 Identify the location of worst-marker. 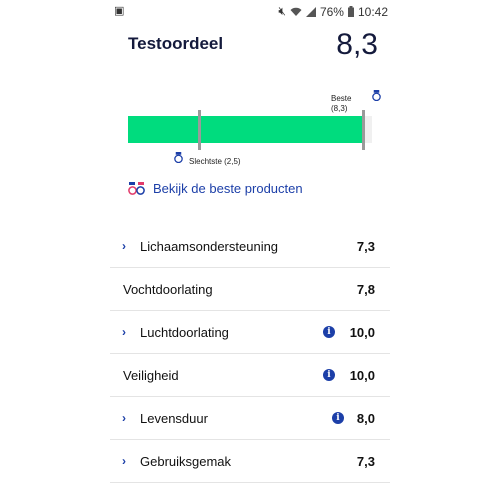
(199, 130).